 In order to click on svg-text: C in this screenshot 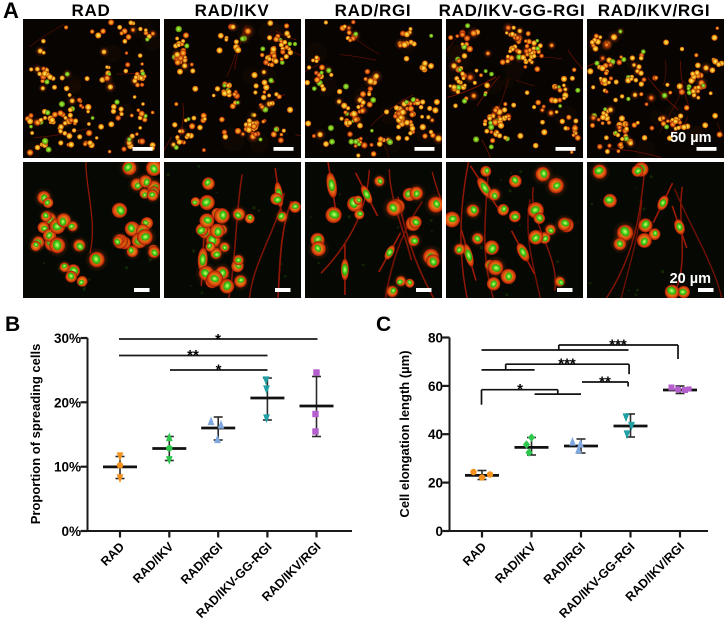, I will do `click(383, 324)`.